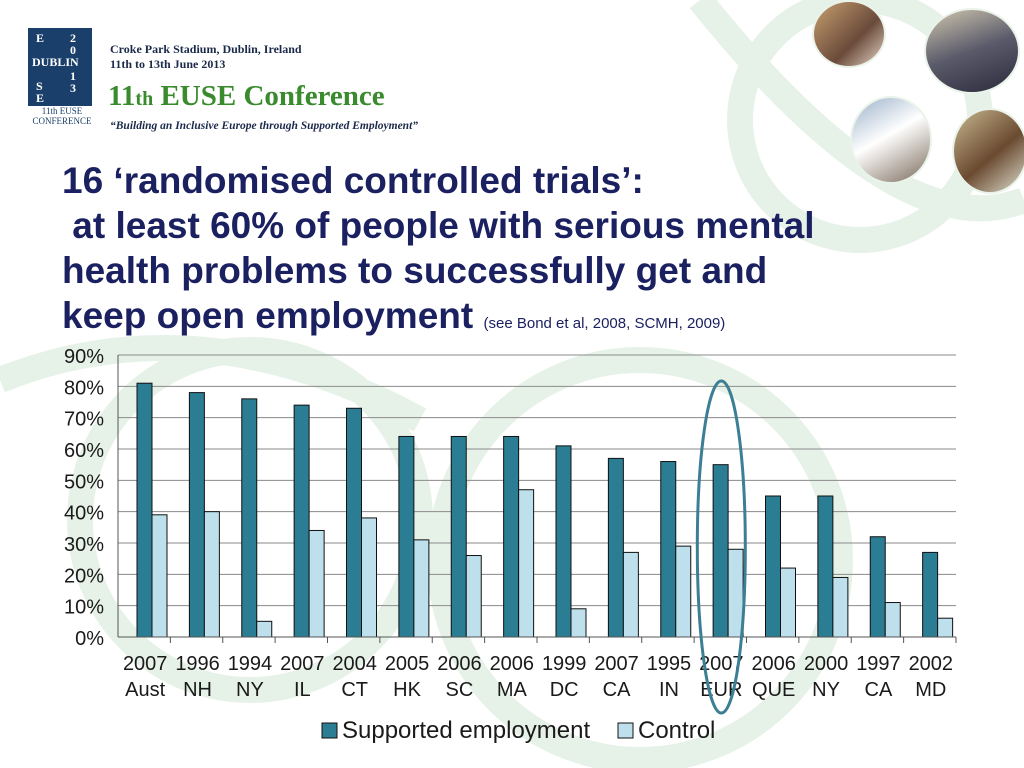 The width and height of the screenshot is (1024, 768). Describe the element at coordinates (145, 690) in the screenshot. I see `x-tick-label: Aust` at that location.